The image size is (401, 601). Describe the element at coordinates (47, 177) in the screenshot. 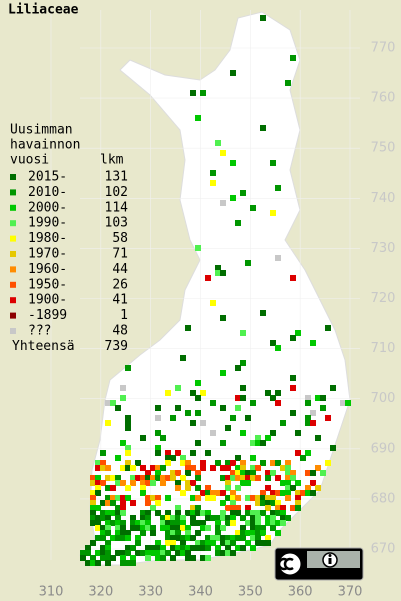

I see `legend-label: 2015-` at that location.